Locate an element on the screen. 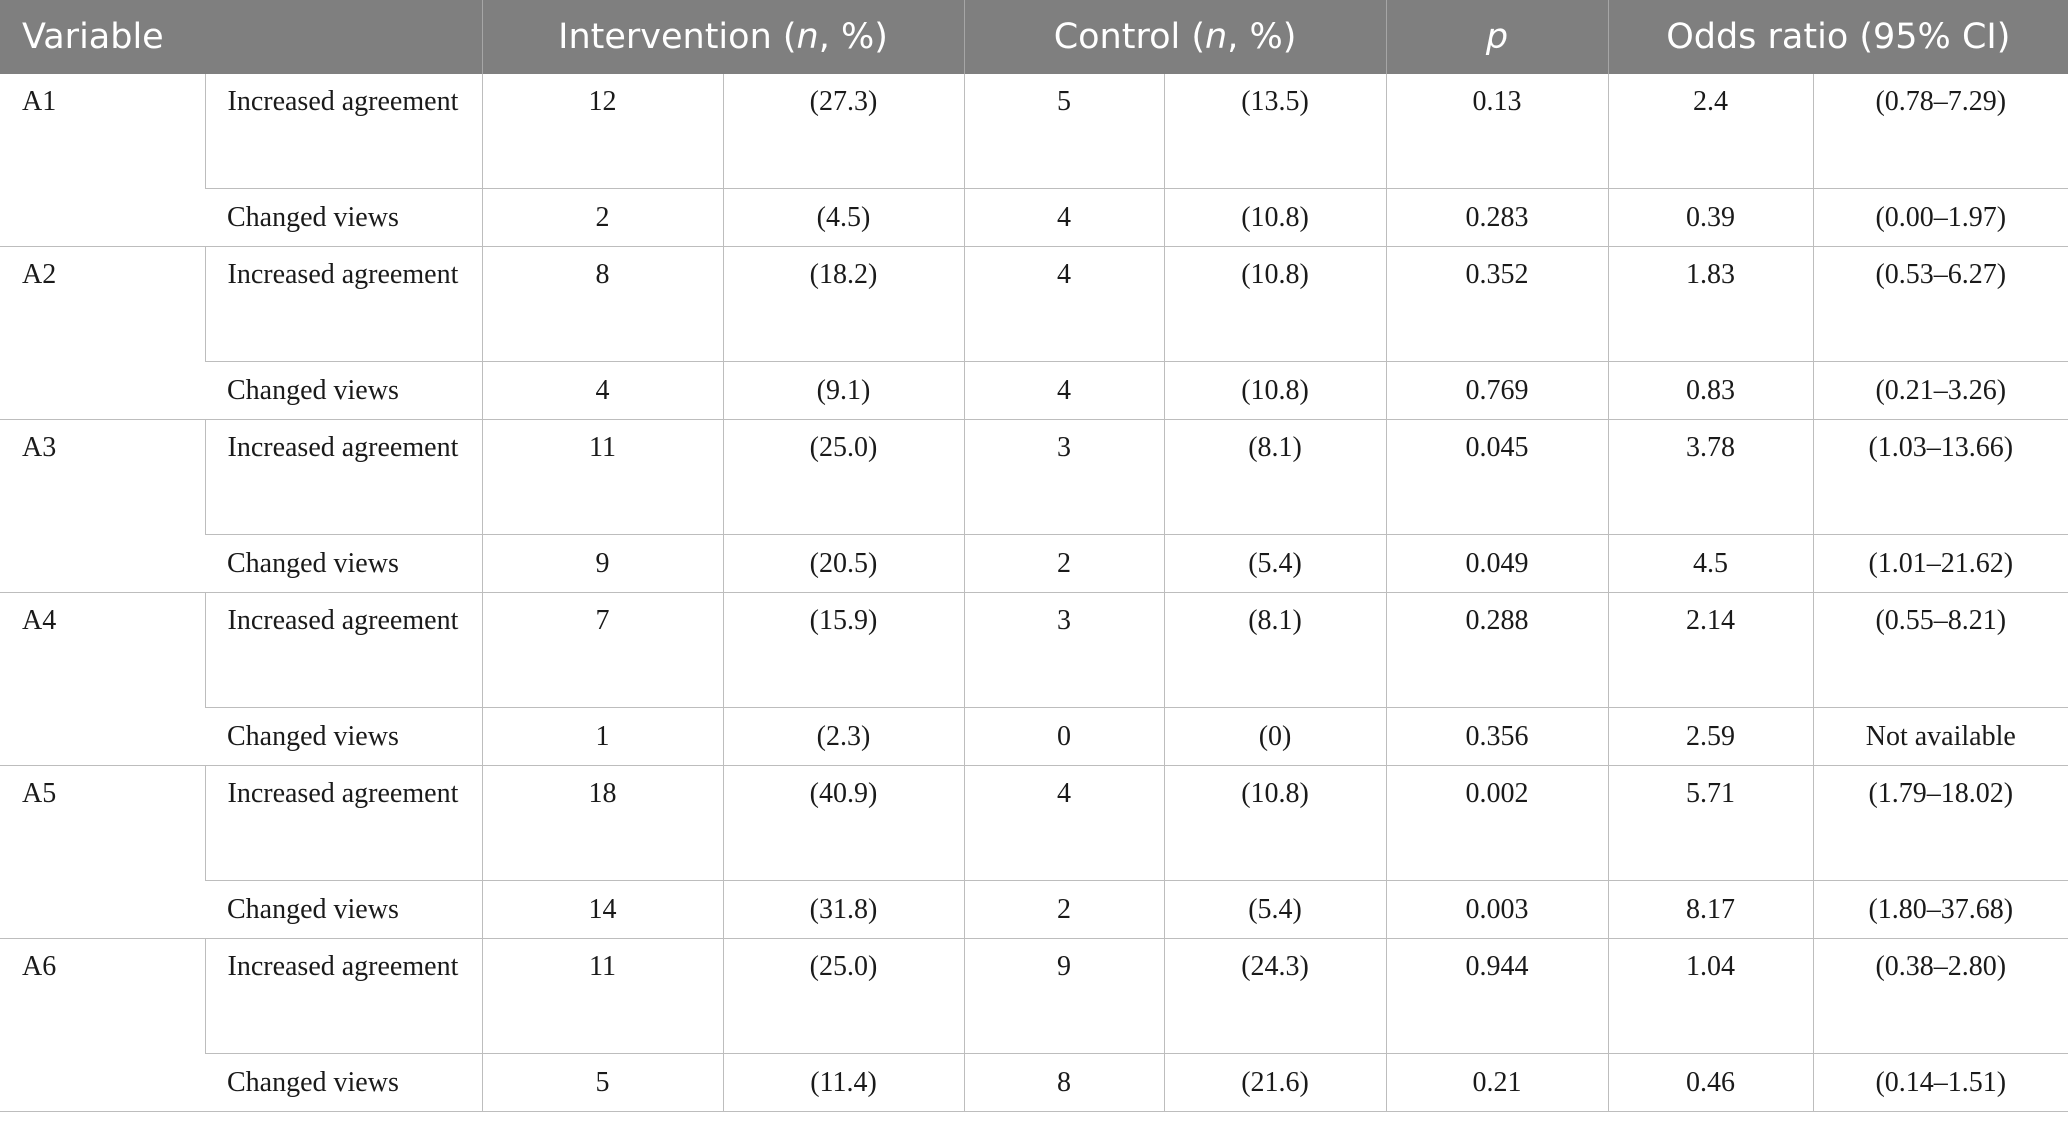 The width and height of the screenshot is (2068, 1132). confidence-interval-cell: (0.53–6.27) is located at coordinates (1940, 304).